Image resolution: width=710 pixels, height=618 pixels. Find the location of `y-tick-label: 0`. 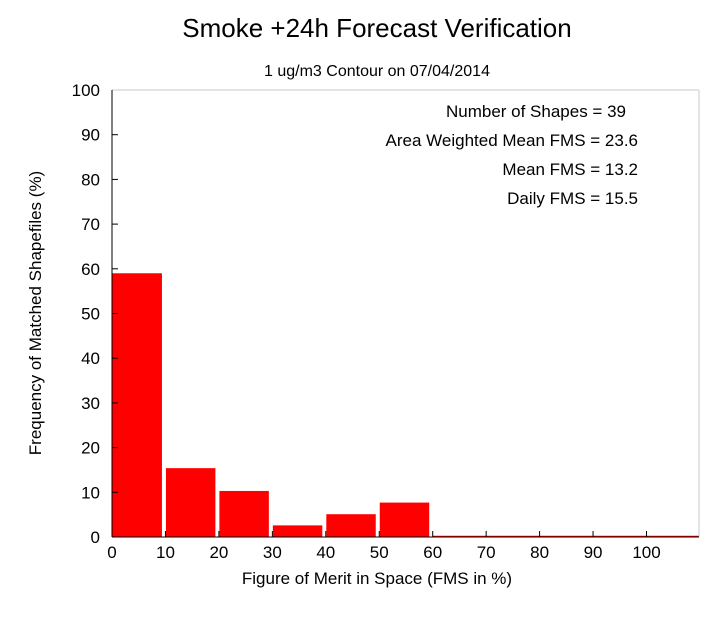

y-tick-label: 0 is located at coordinates (95, 537).